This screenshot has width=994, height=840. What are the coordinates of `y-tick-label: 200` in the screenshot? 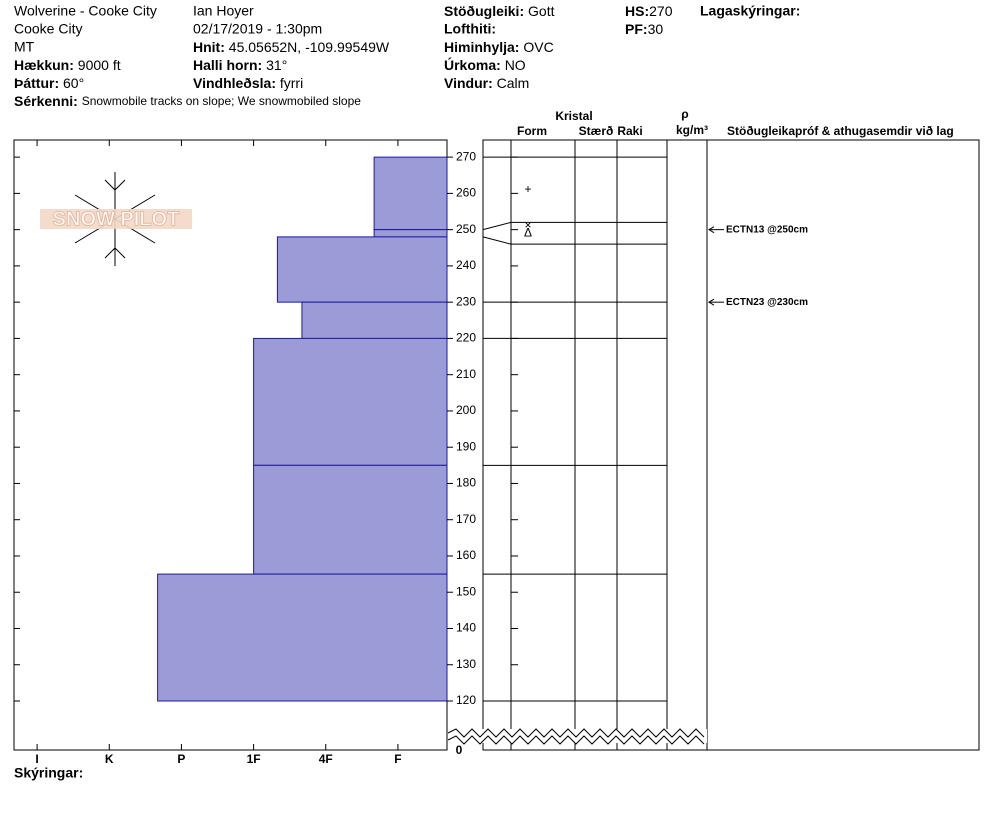 It's located at (466, 410).